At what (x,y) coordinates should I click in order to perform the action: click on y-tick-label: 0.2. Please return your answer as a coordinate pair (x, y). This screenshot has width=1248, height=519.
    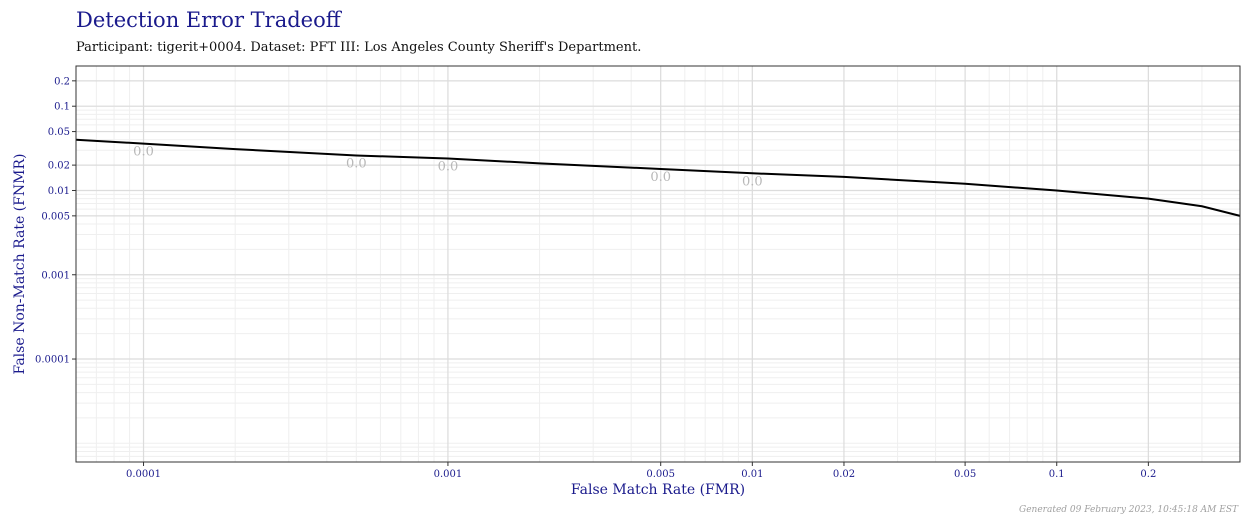
    Looking at the image, I should click on (62, 81).